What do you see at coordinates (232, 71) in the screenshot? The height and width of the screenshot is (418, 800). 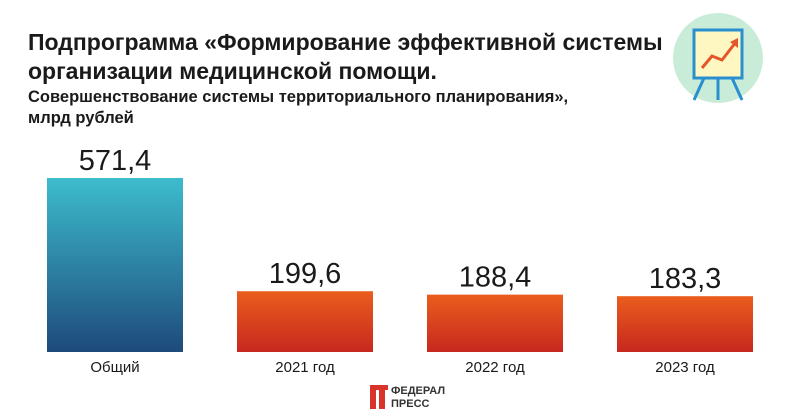 I see `chart-title: организации медицинской помощи.` at bounding box center [232, 71].